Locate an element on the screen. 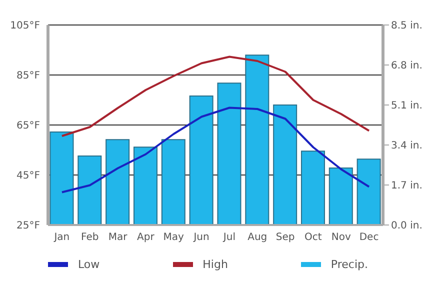 The height and width of the screenshot is (283, 441). x-tick-label: Aug is located at coordinates (258, 238).